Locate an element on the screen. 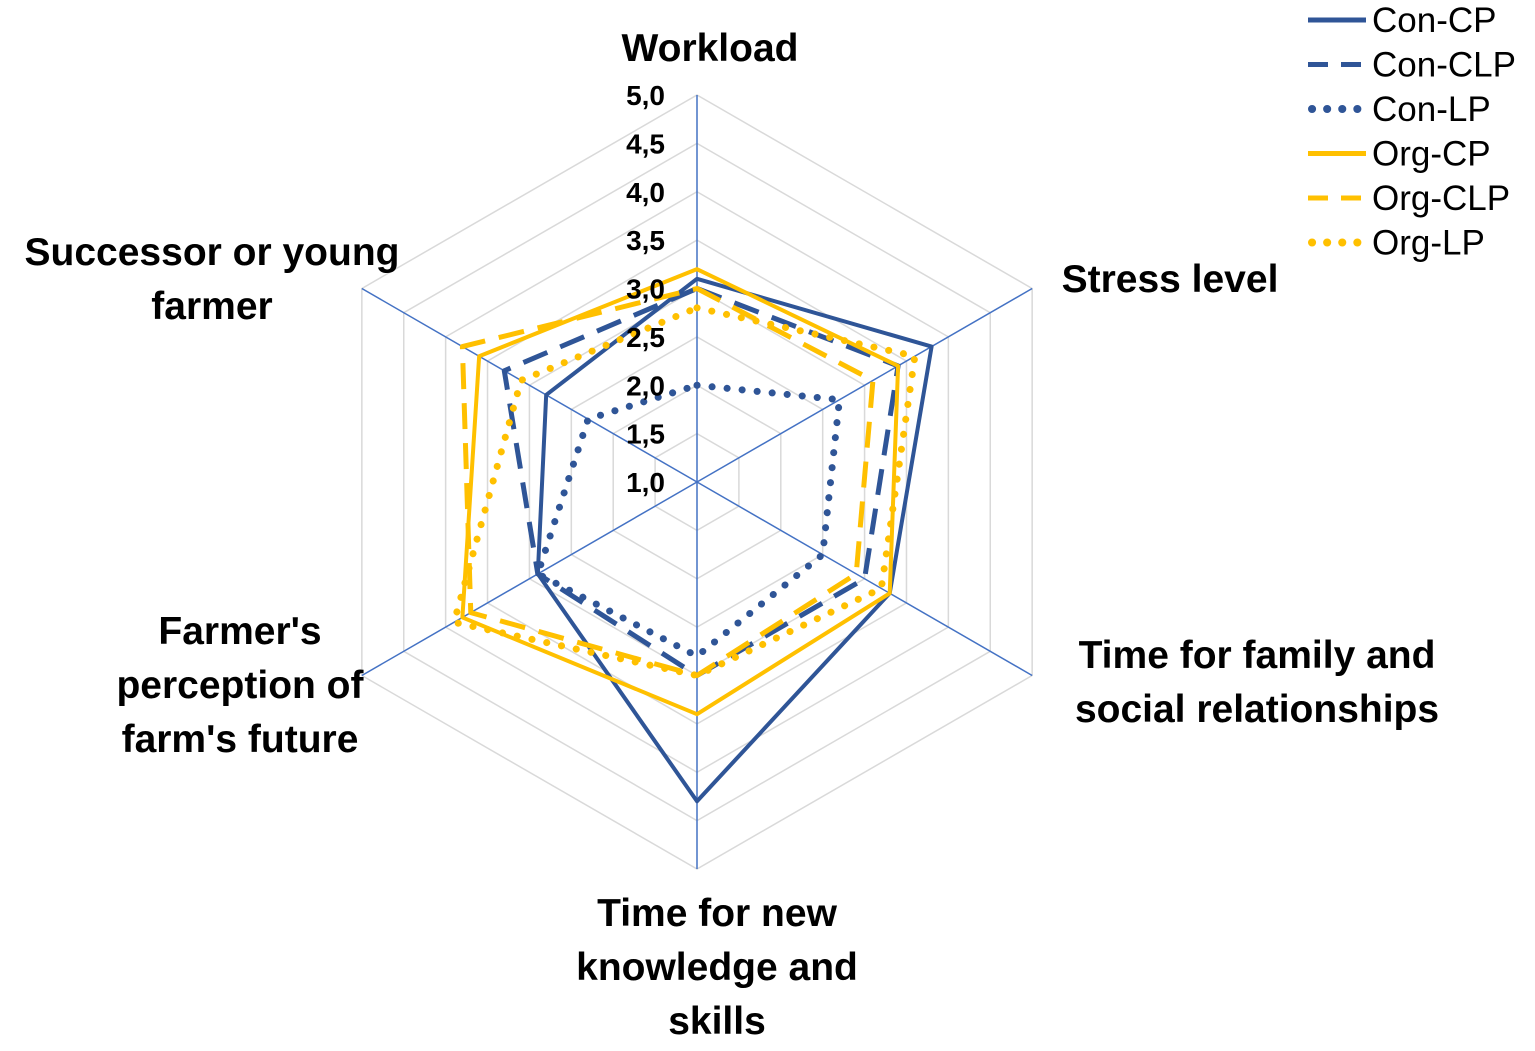 This screenshot has height=1051, width=1535. tick-label: 4,0 is located at coordinates (645, 192).